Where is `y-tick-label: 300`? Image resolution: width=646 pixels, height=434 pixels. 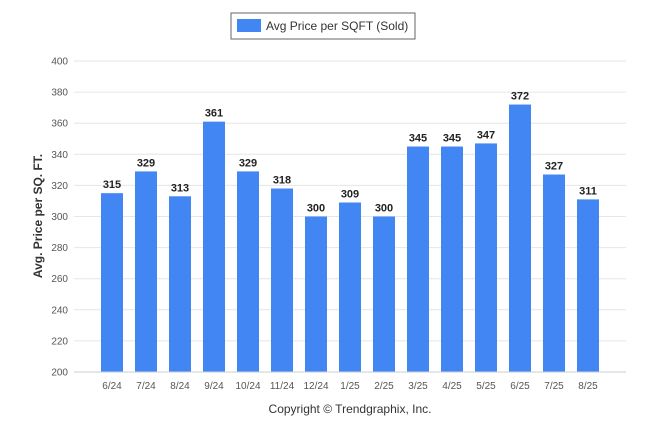
y-tick-label: 300 is located at coordinates (59, 217).